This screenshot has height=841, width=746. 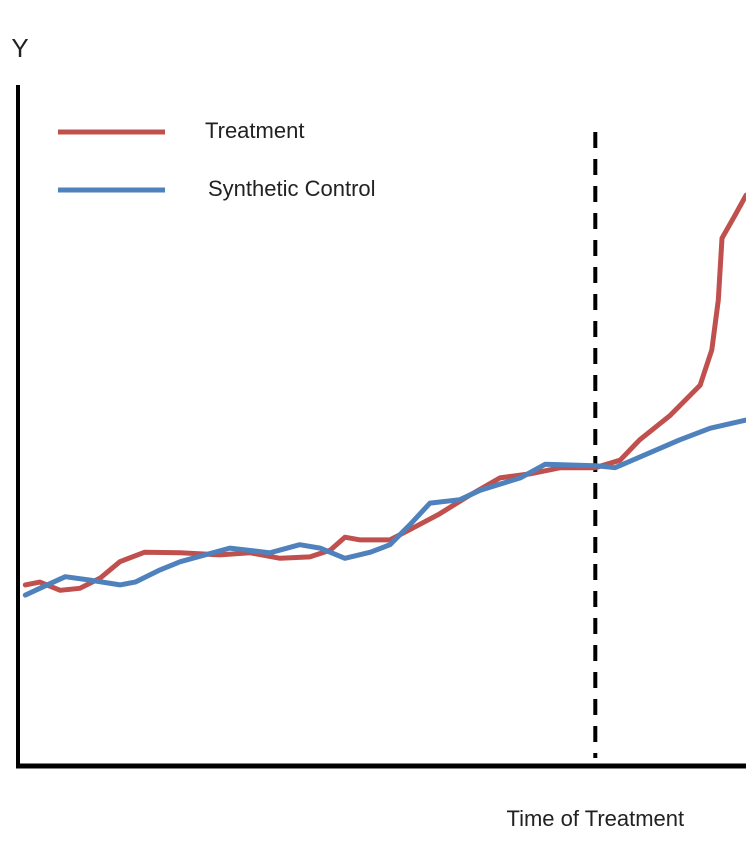 I want to click on y-axis-label: Y, so click(x=19, y=48).